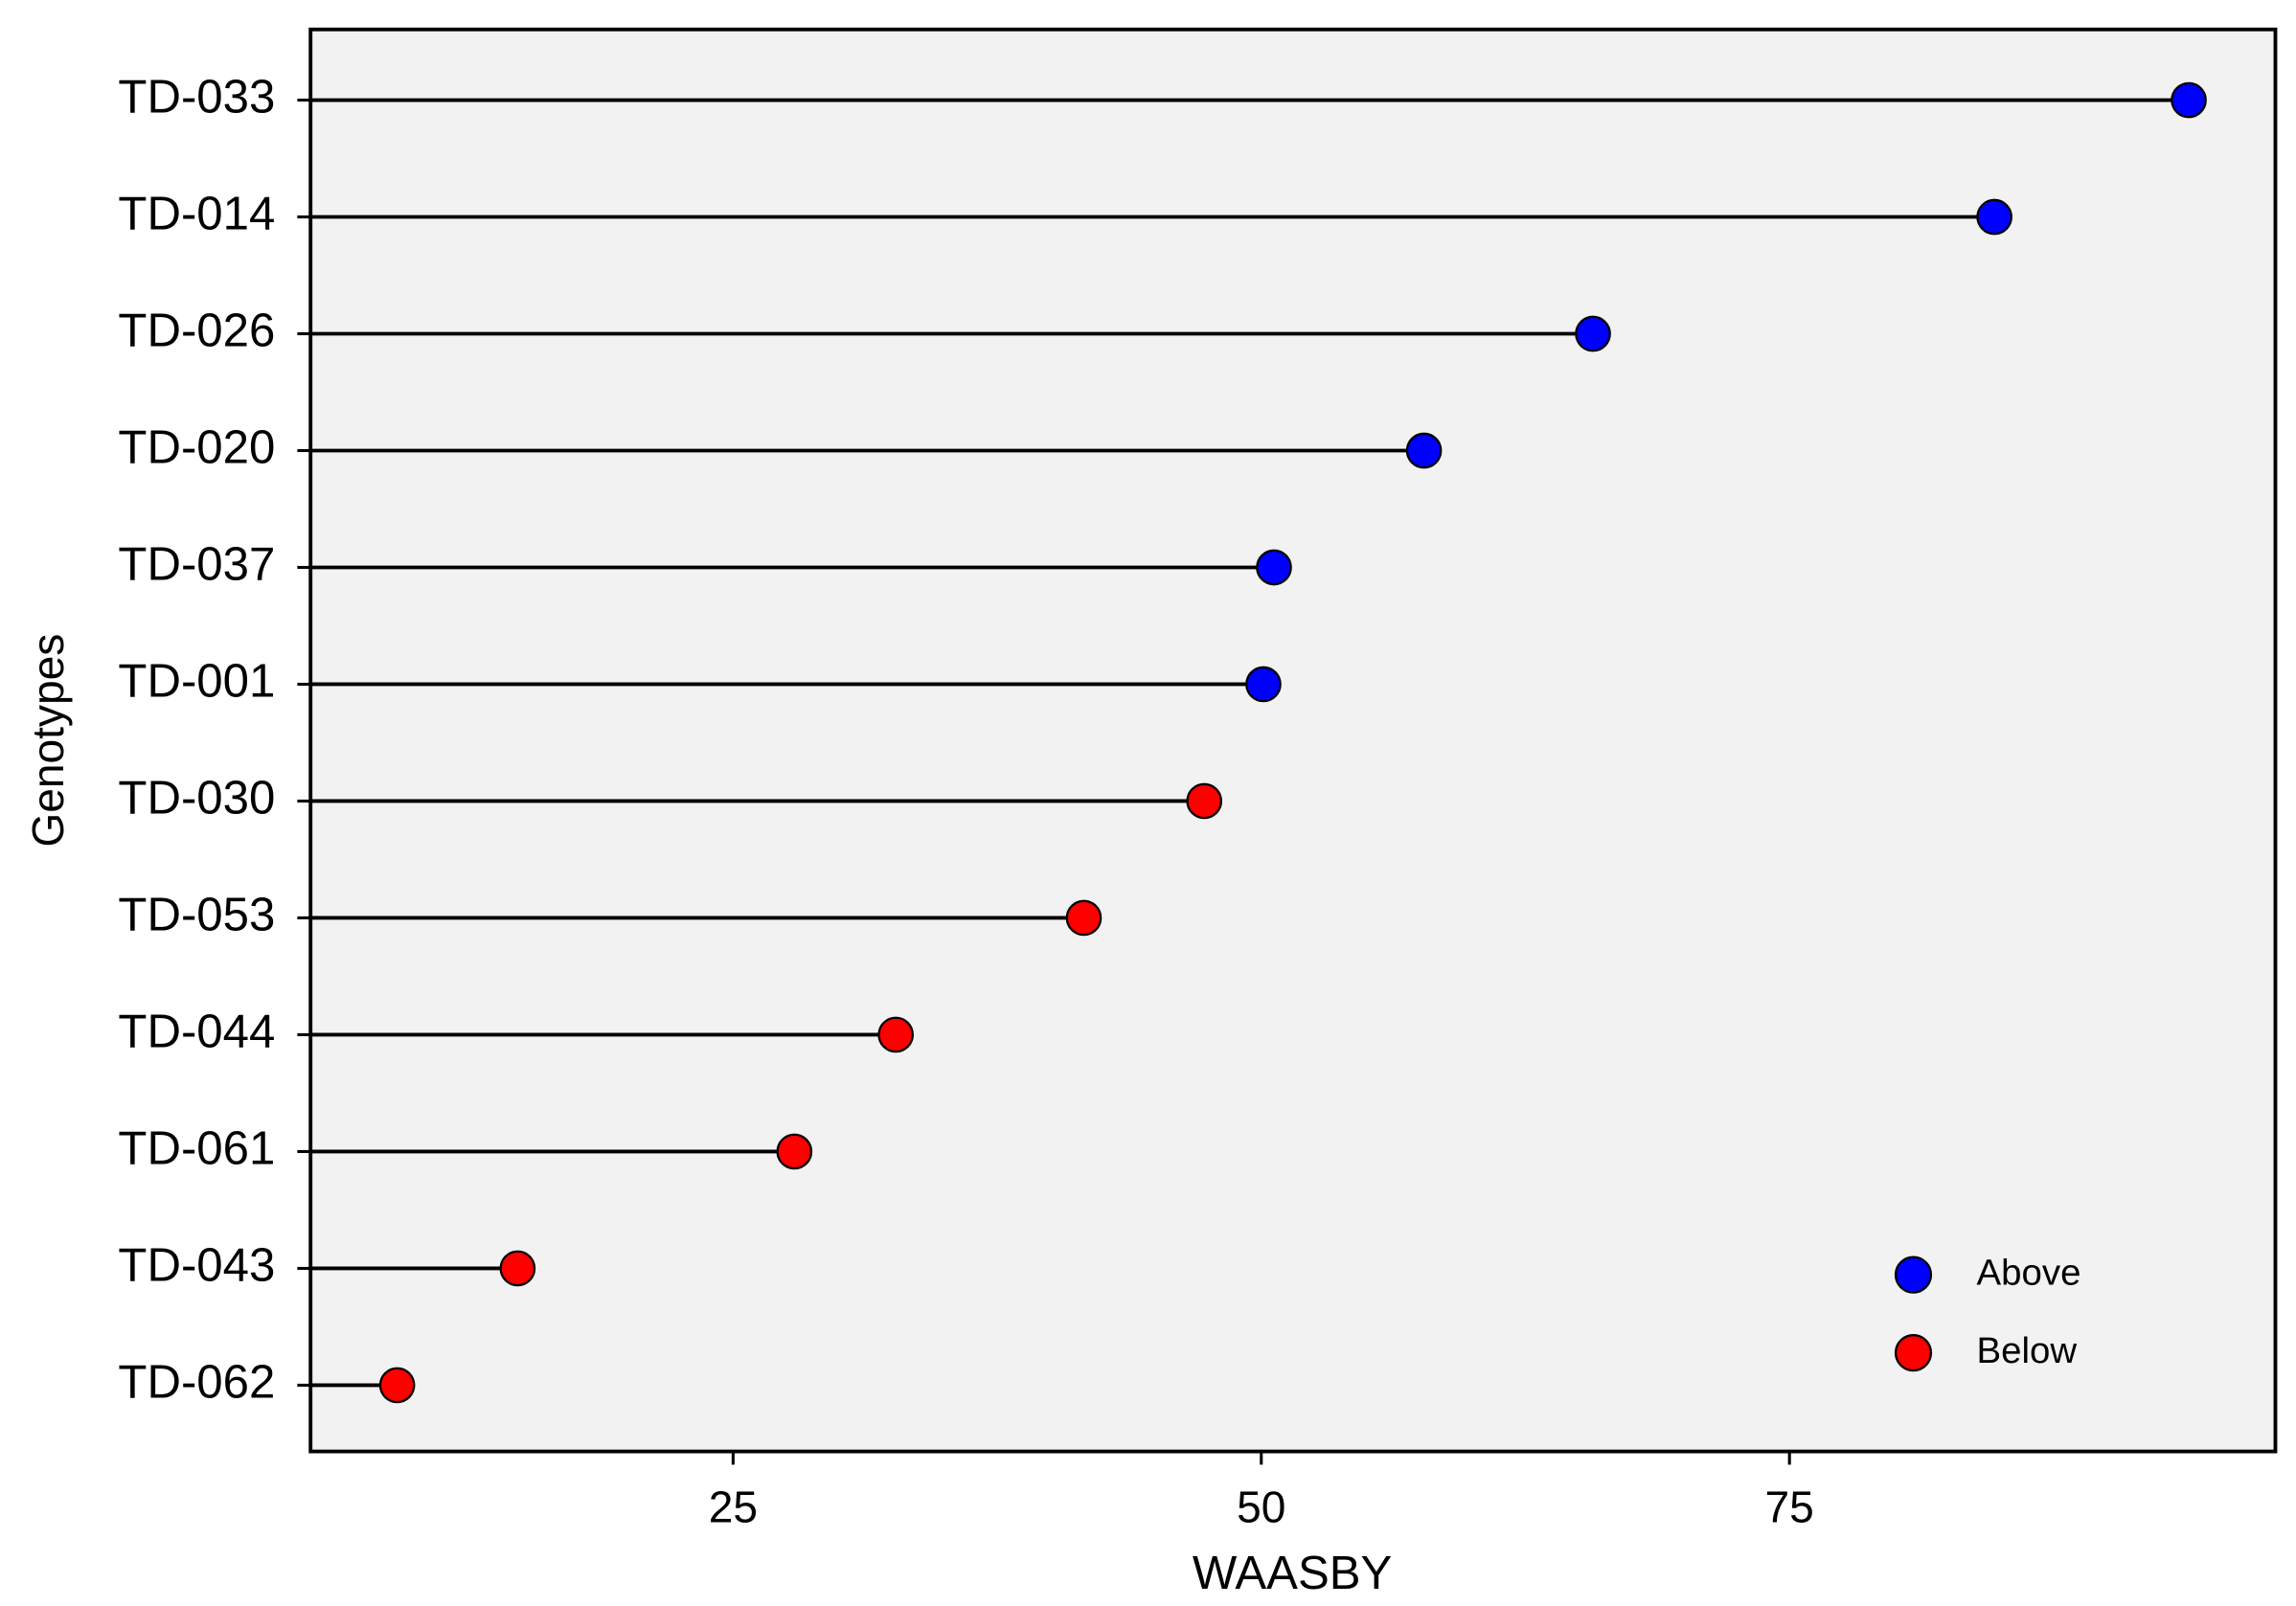  I want to click on y-tick-label: TD-030, so click(196, 797).